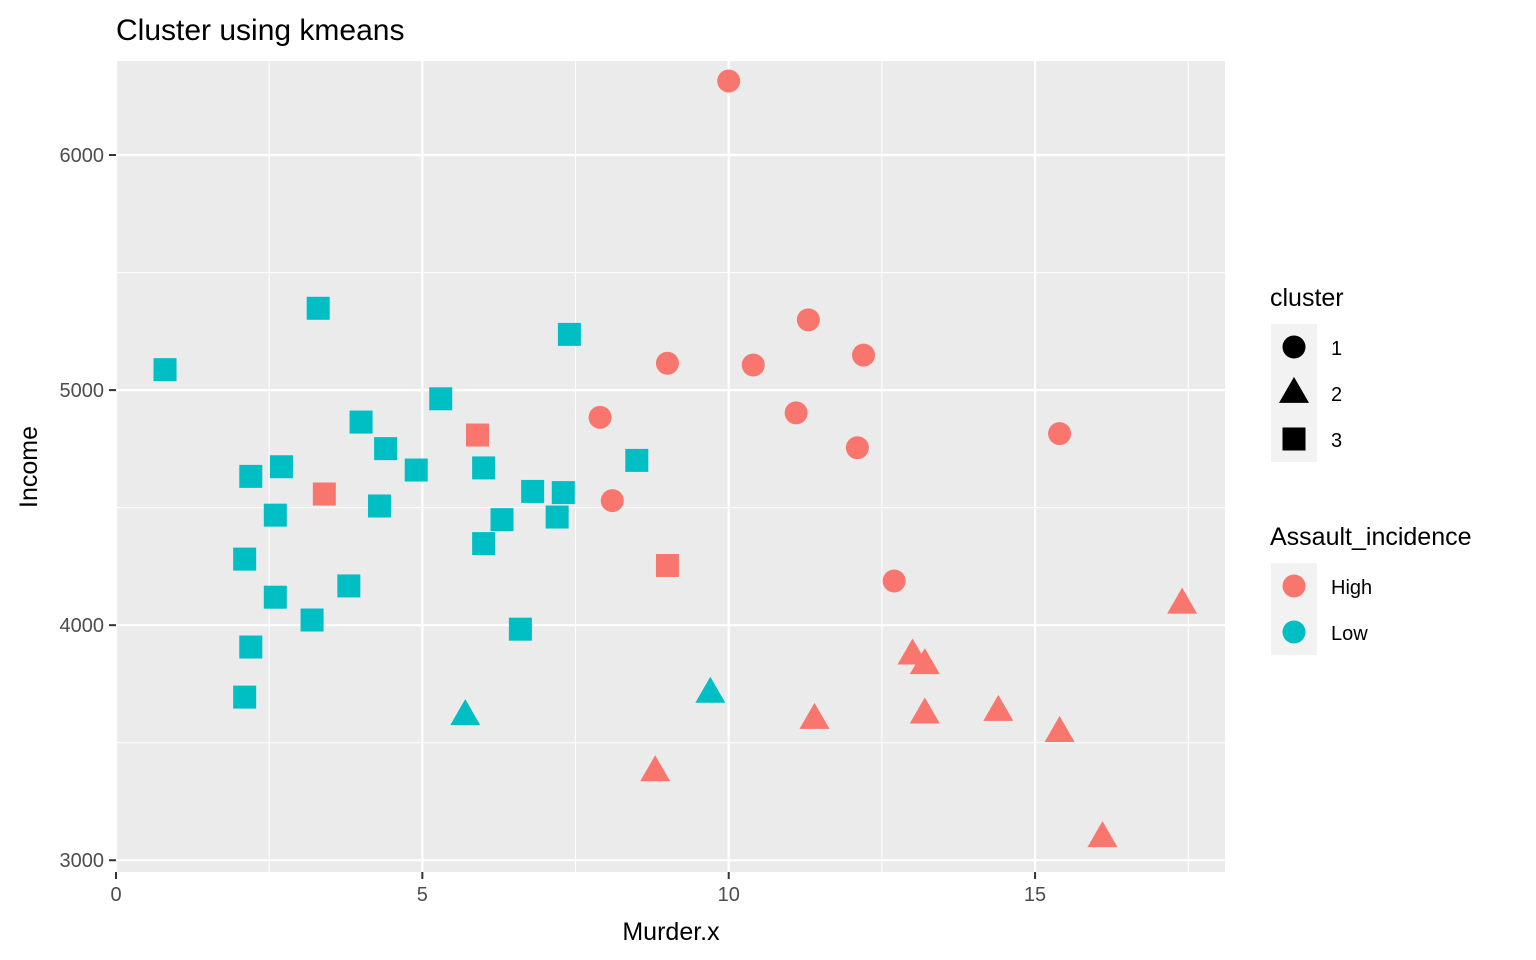  What do you see at coordinates (115, 895) in the screenshot?
I see `x-tick-label: 0` at bounding box center [115, 895].